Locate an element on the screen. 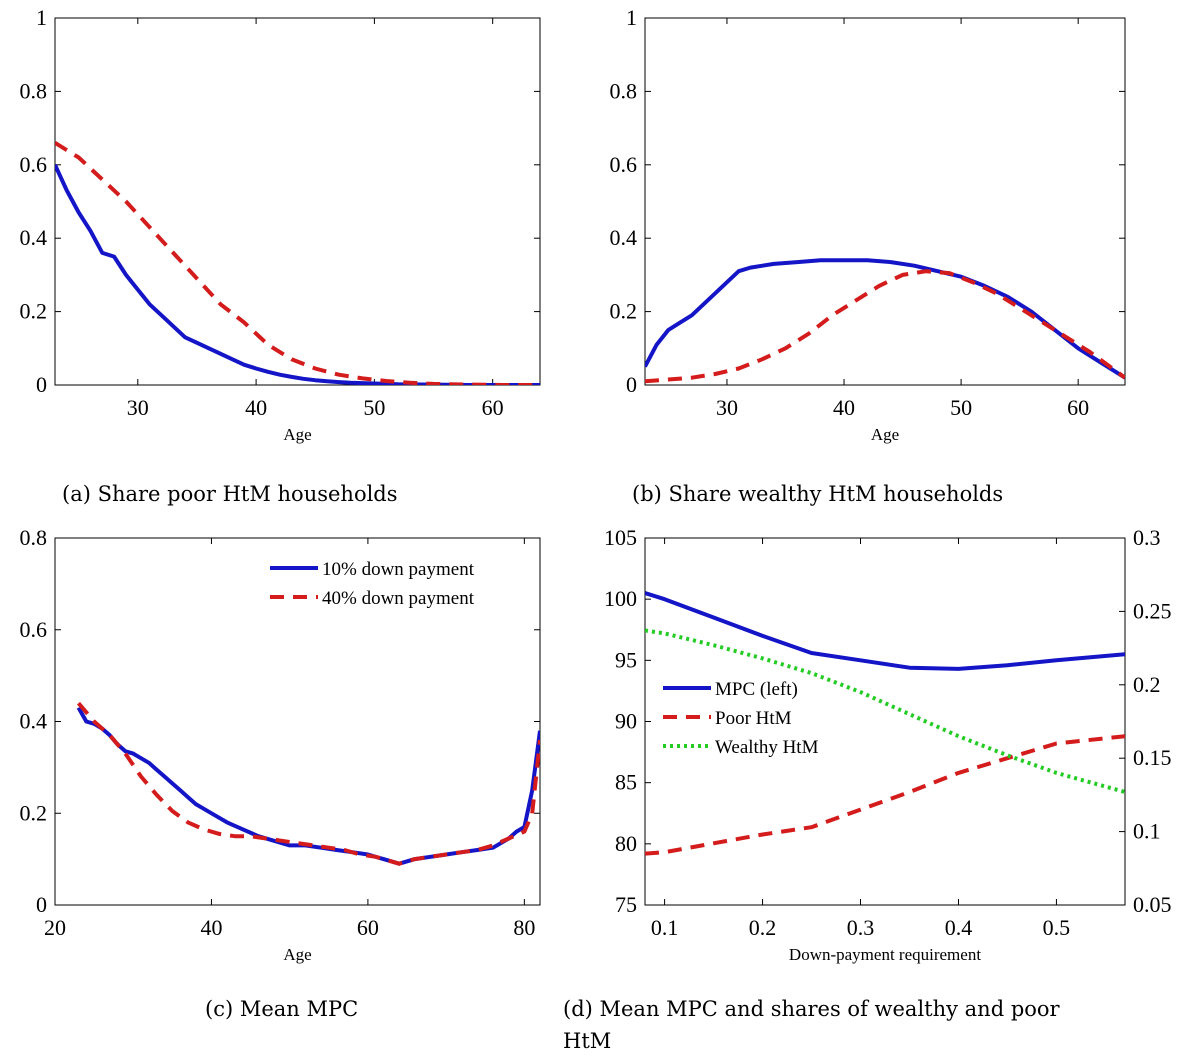 Image resolution: width=1195 pixels, height=1059 pixels. y-right-tick-label: 0.25 is located at coordinates (1152, 610).